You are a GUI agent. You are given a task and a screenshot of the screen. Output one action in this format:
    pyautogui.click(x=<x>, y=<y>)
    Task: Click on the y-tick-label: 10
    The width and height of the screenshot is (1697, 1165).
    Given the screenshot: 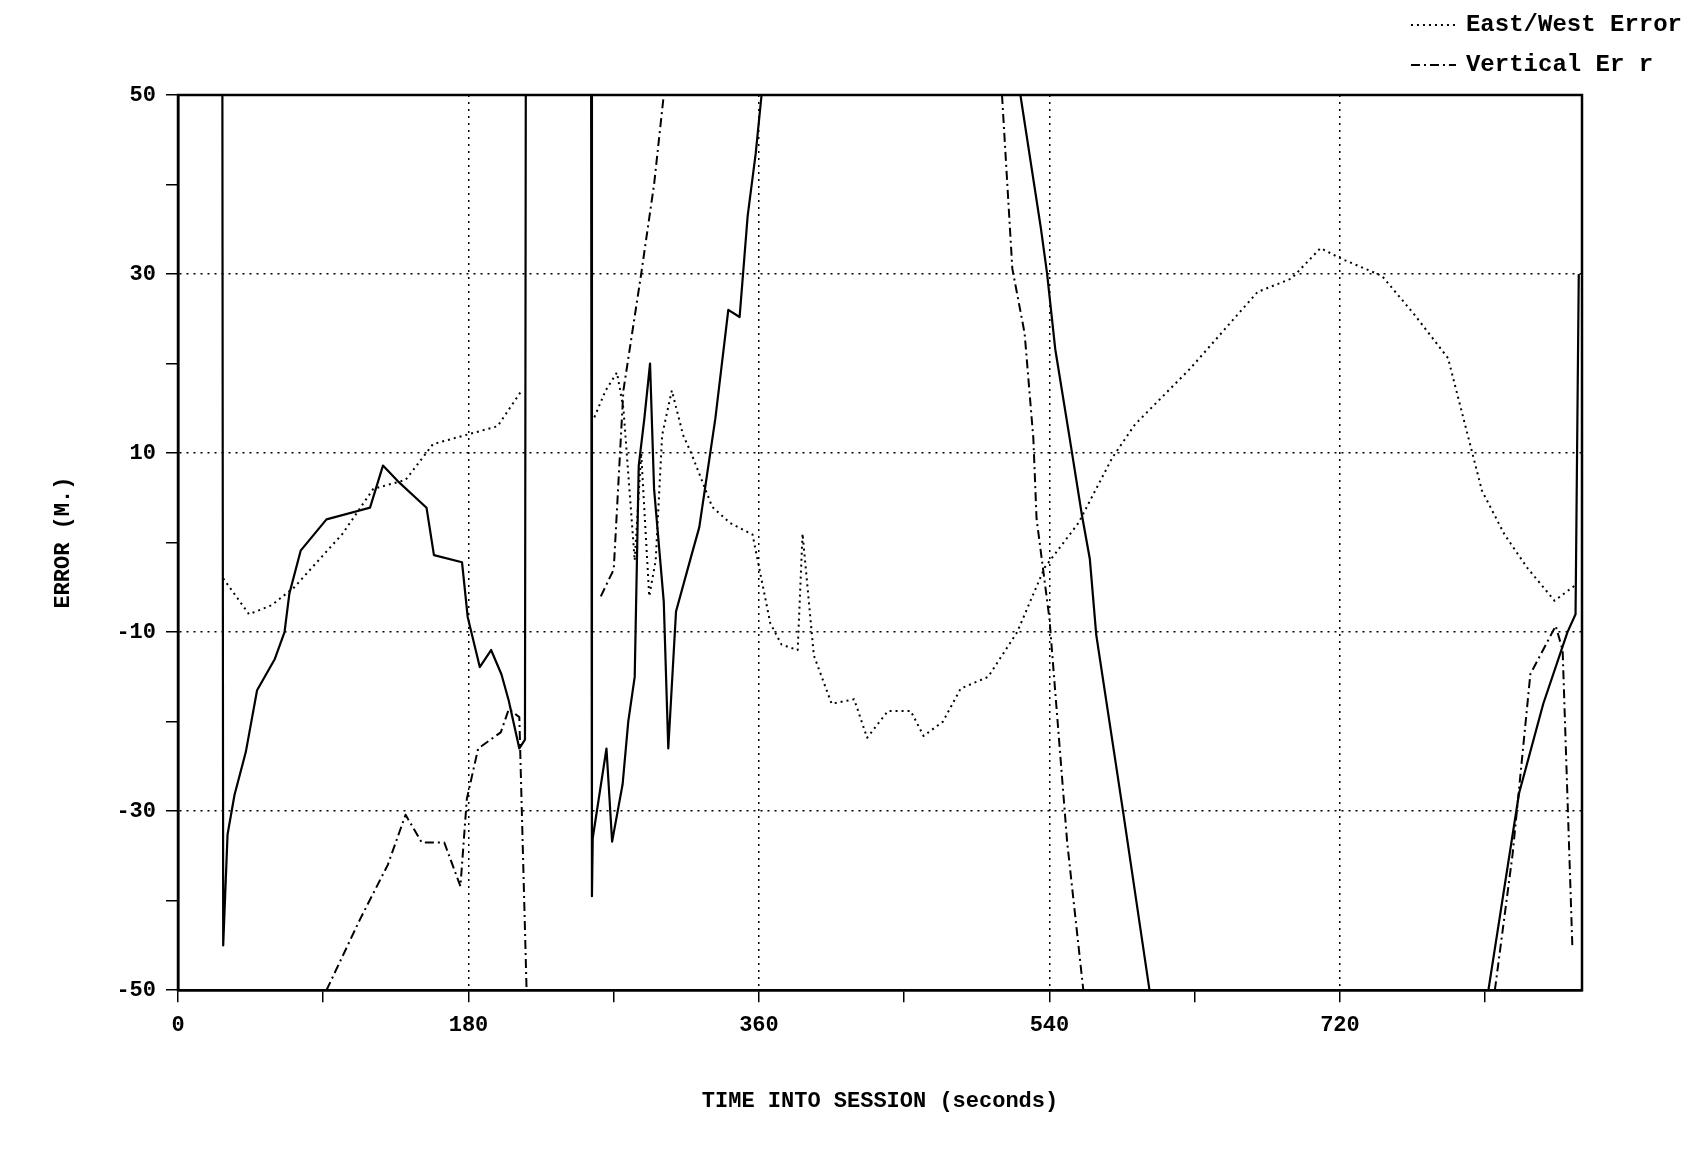 What is the action you would take?
    pyautogui.click(x=143, y=453)
    